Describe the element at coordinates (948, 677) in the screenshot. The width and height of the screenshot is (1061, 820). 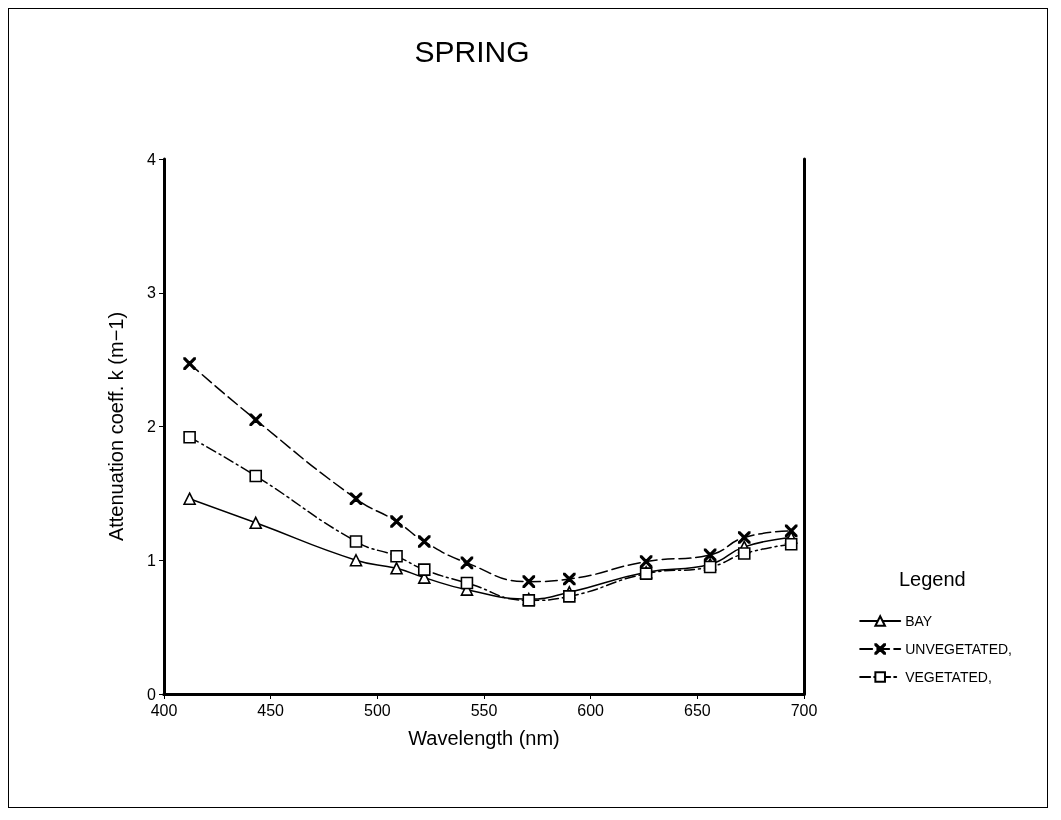
I see `legend-label: VEGETATED,` at that location.